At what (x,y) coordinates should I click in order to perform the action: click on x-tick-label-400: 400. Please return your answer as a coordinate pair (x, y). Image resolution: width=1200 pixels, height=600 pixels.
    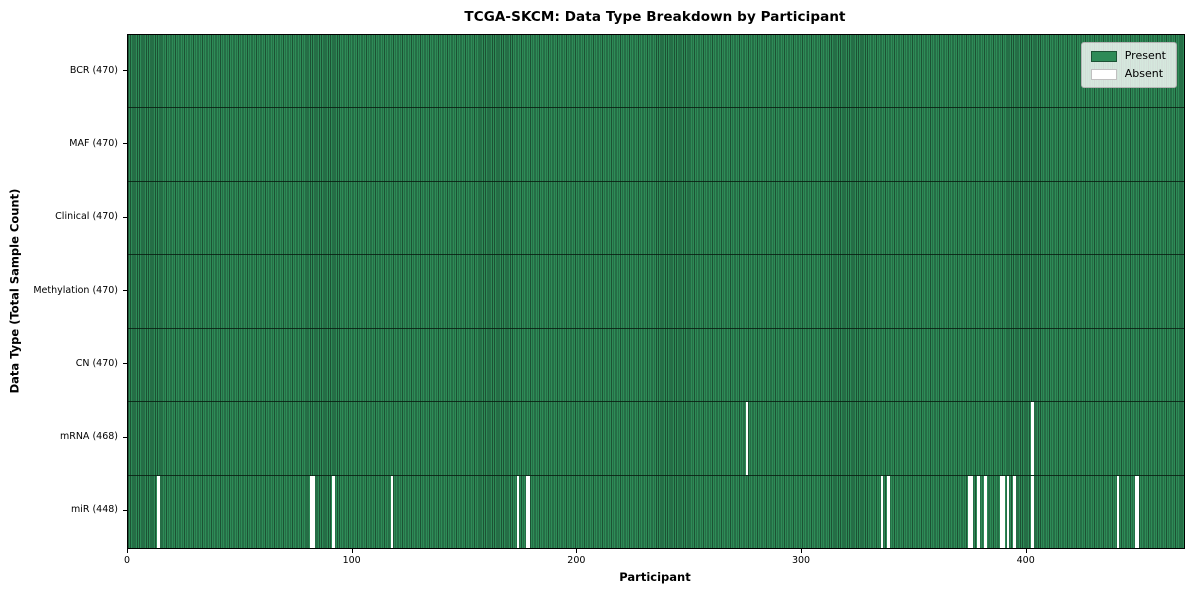
    Looking at the image, I should click on (1025, 560).